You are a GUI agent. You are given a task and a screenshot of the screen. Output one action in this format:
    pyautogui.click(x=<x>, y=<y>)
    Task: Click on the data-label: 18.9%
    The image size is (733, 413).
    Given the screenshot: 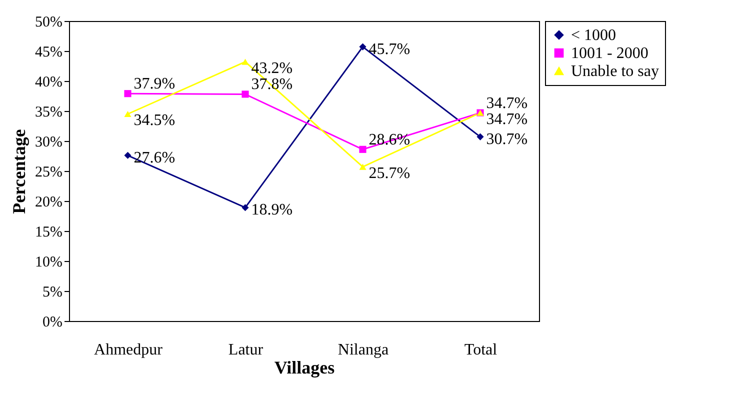 What is the action you would take?
    pyautogui.click(x=272, y=210)
    